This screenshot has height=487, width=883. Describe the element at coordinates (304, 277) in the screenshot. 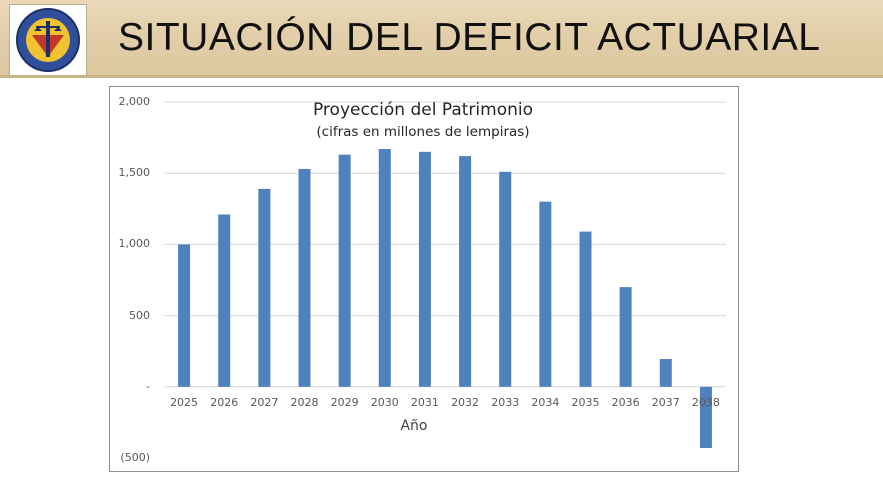

I see `bar-2028` at that location.